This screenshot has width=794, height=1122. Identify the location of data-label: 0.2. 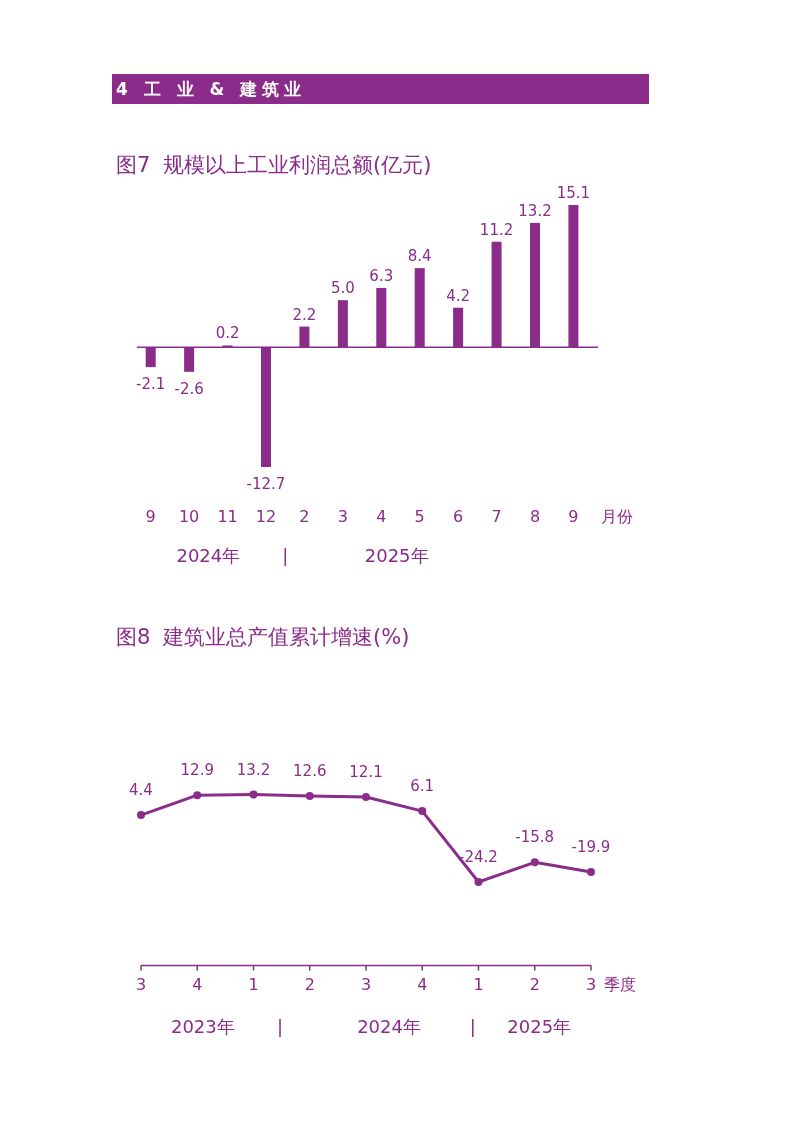
(227, 333).